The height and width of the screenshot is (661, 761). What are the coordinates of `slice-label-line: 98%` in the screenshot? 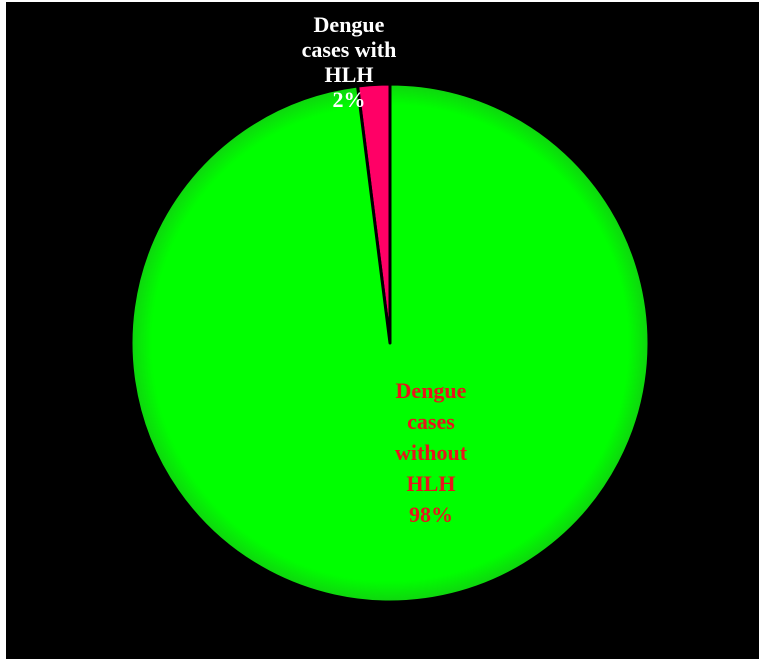 It's located at (431, 514).